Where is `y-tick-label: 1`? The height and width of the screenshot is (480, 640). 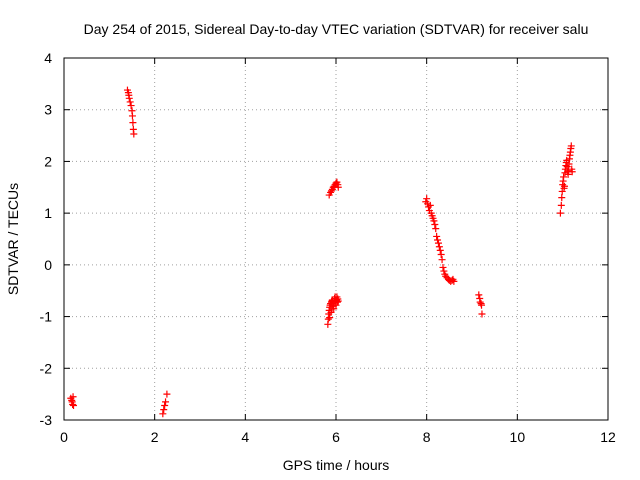 y-tick-label: 1 is located at coordinates (48, 213).